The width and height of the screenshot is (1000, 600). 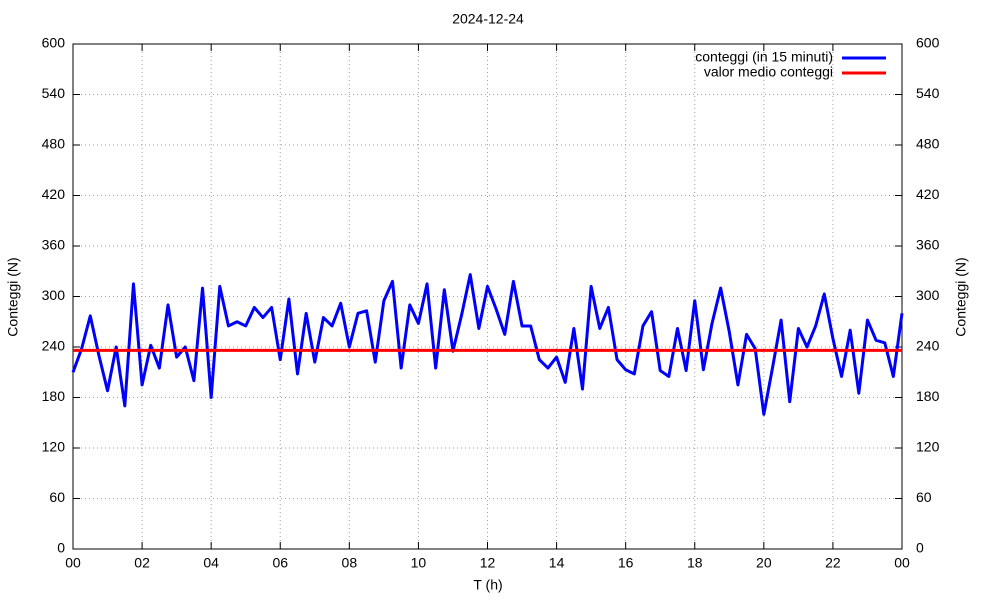 I want to click on x-tick-label: 18, so click(x=695, y=563).